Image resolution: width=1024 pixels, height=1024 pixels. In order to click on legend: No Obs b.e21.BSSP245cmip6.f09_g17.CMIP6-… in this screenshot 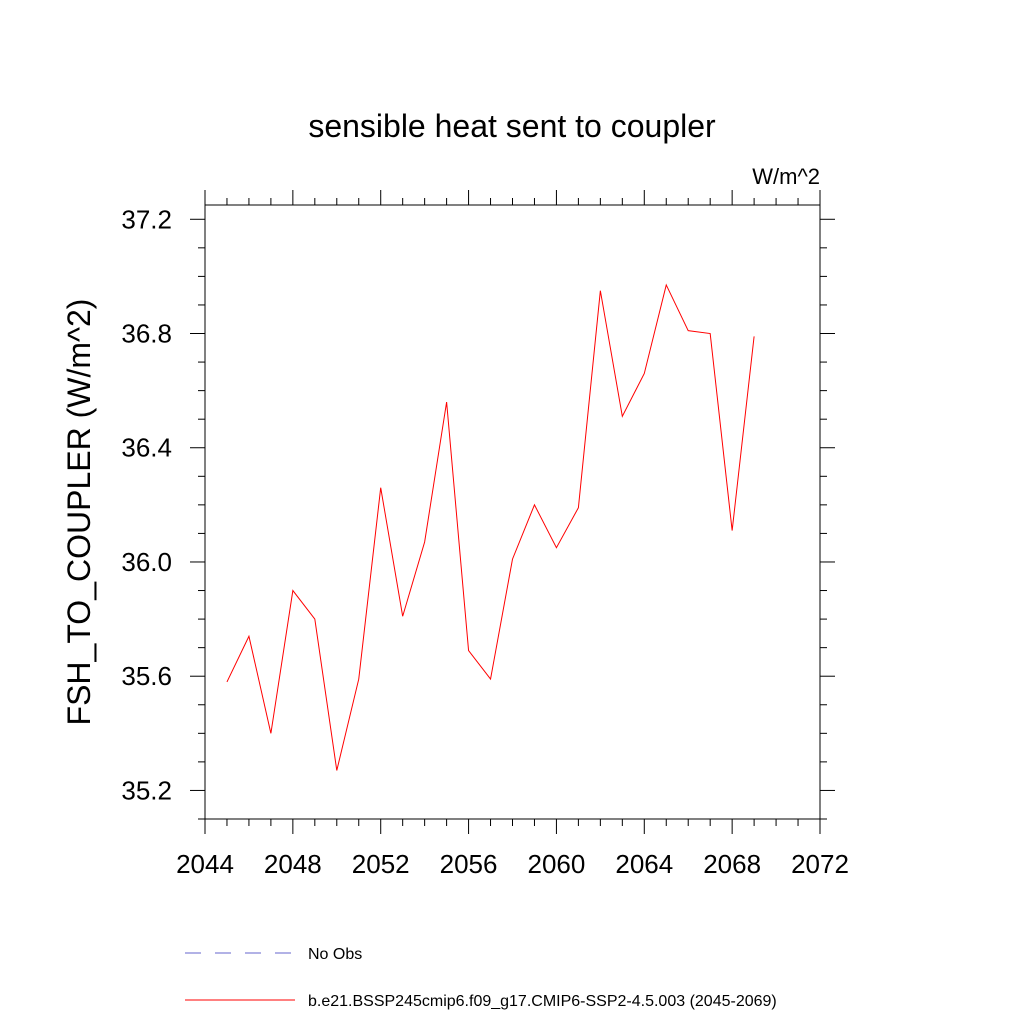, I will do `click(481, 978)`.